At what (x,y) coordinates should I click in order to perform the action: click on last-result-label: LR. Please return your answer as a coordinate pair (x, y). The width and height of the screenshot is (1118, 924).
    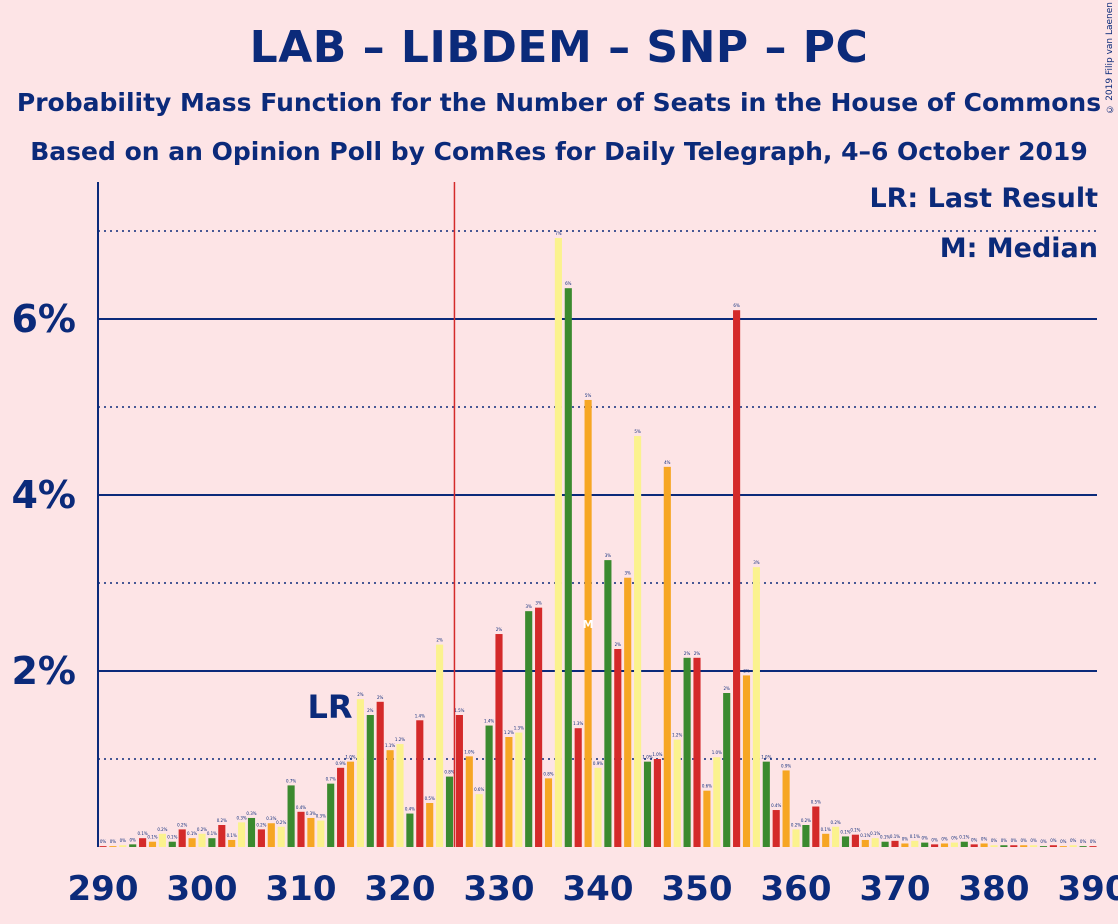
    Looking at the image, I should click on (329, 707).